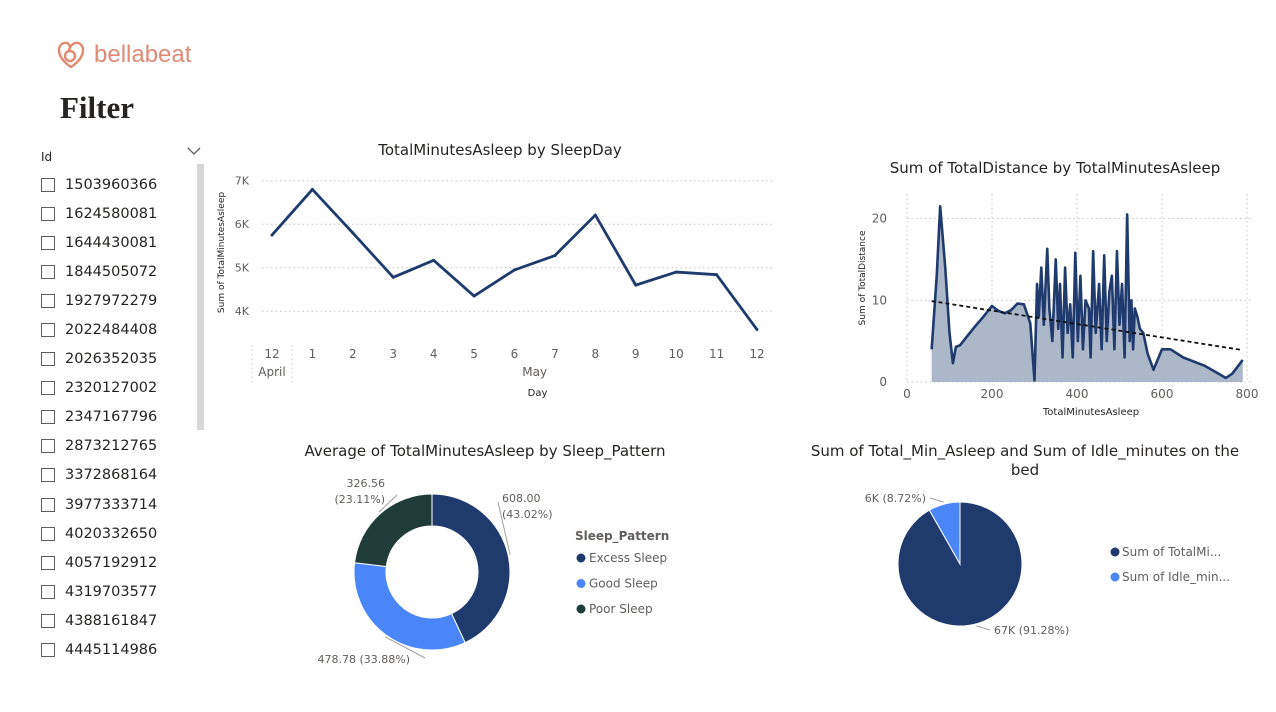  What do you see at coordinates (1087, 293) in the screenshot?
I see `series-line` at bounding box center [1087, 293].